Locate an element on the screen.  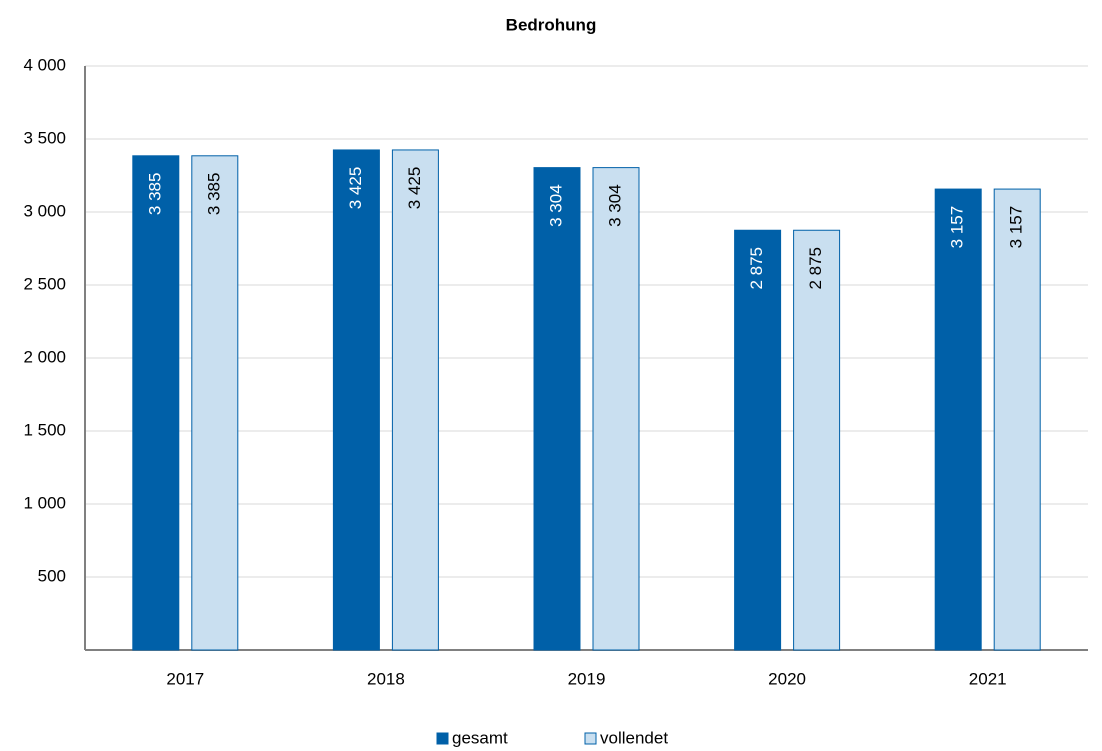
y-tick-label: 2 500 is located at coordinates (44, 283).